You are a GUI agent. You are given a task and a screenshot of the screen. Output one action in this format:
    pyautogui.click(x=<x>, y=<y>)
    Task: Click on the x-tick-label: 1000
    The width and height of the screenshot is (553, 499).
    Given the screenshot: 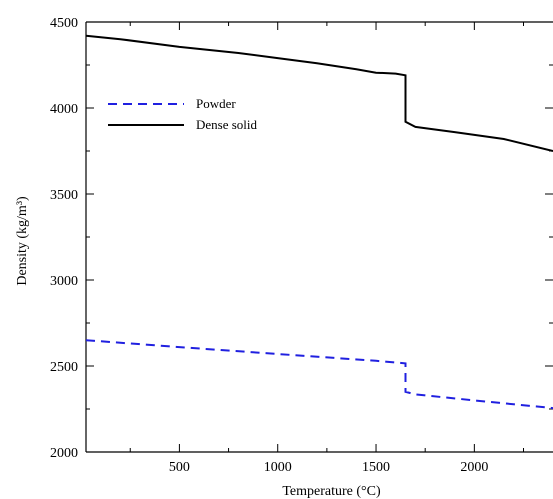 What is the action you would take?
    pyautogui.click(x=278, y=467)
    